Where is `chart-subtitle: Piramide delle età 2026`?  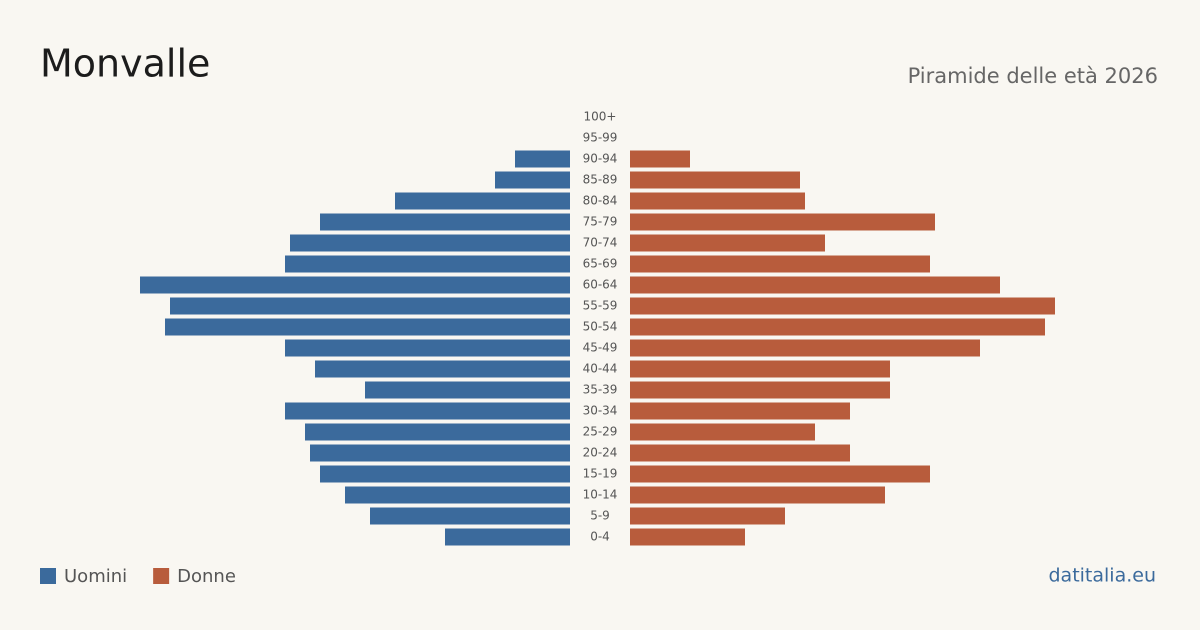
chart-subtitle: Piramide delle età 2026 is located at coordinates (1033, 76).